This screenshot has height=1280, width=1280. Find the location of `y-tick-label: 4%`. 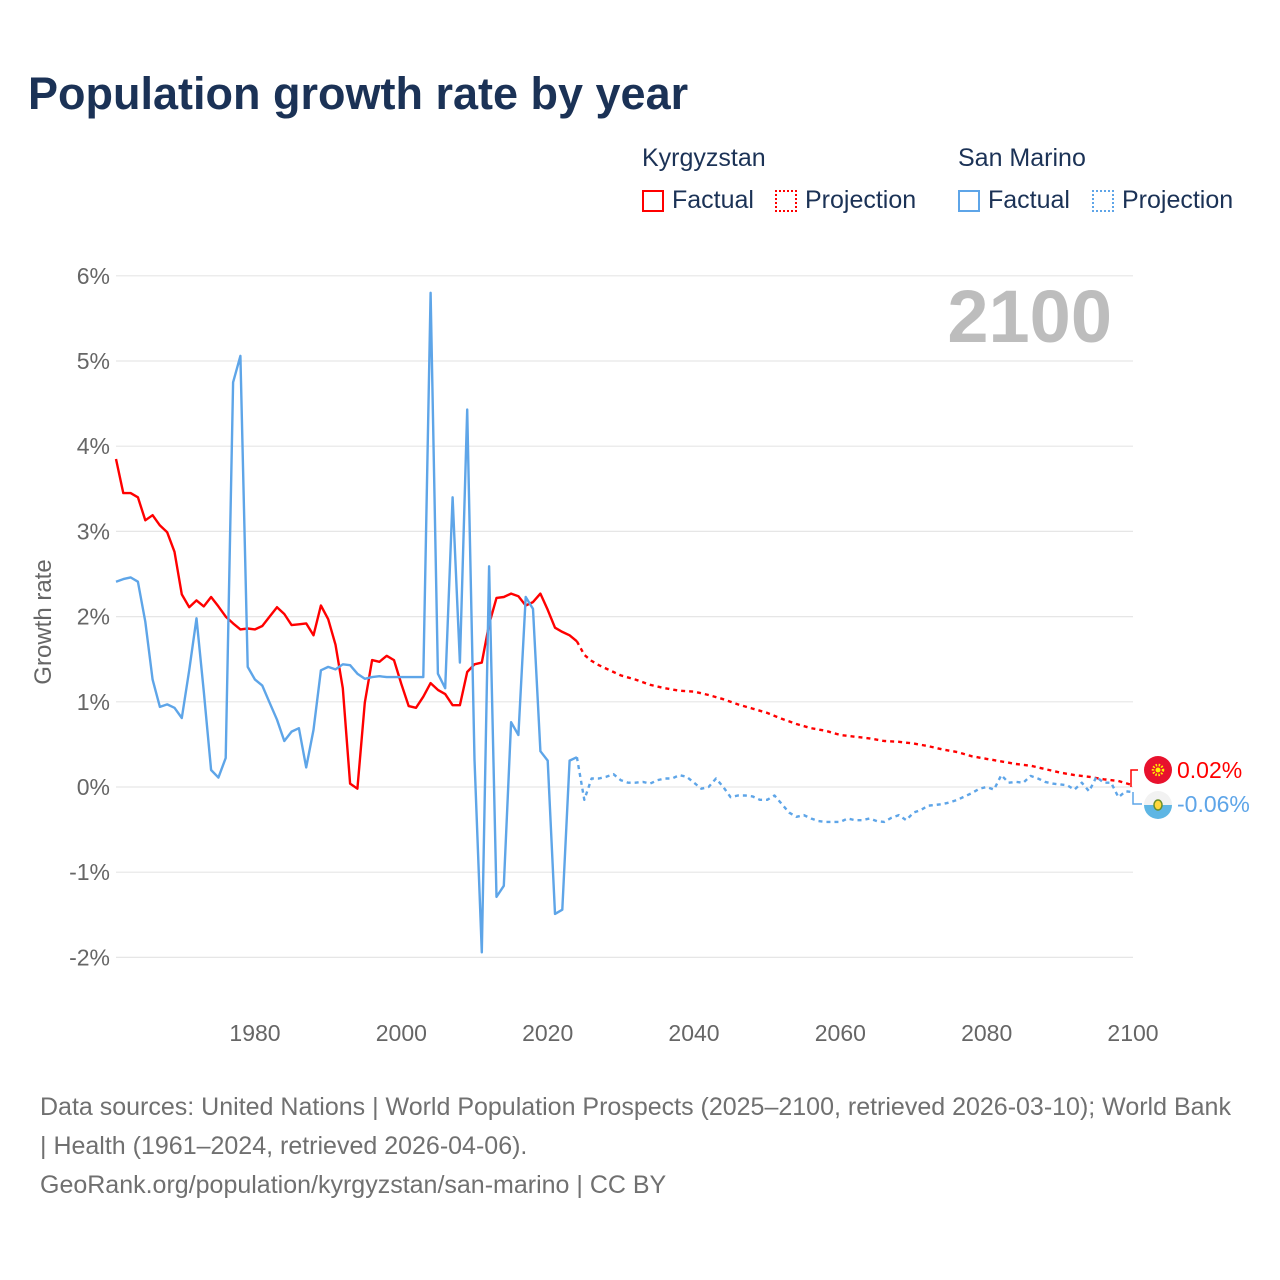

y-tick-label: 4% is located at coordinates (93, 446).